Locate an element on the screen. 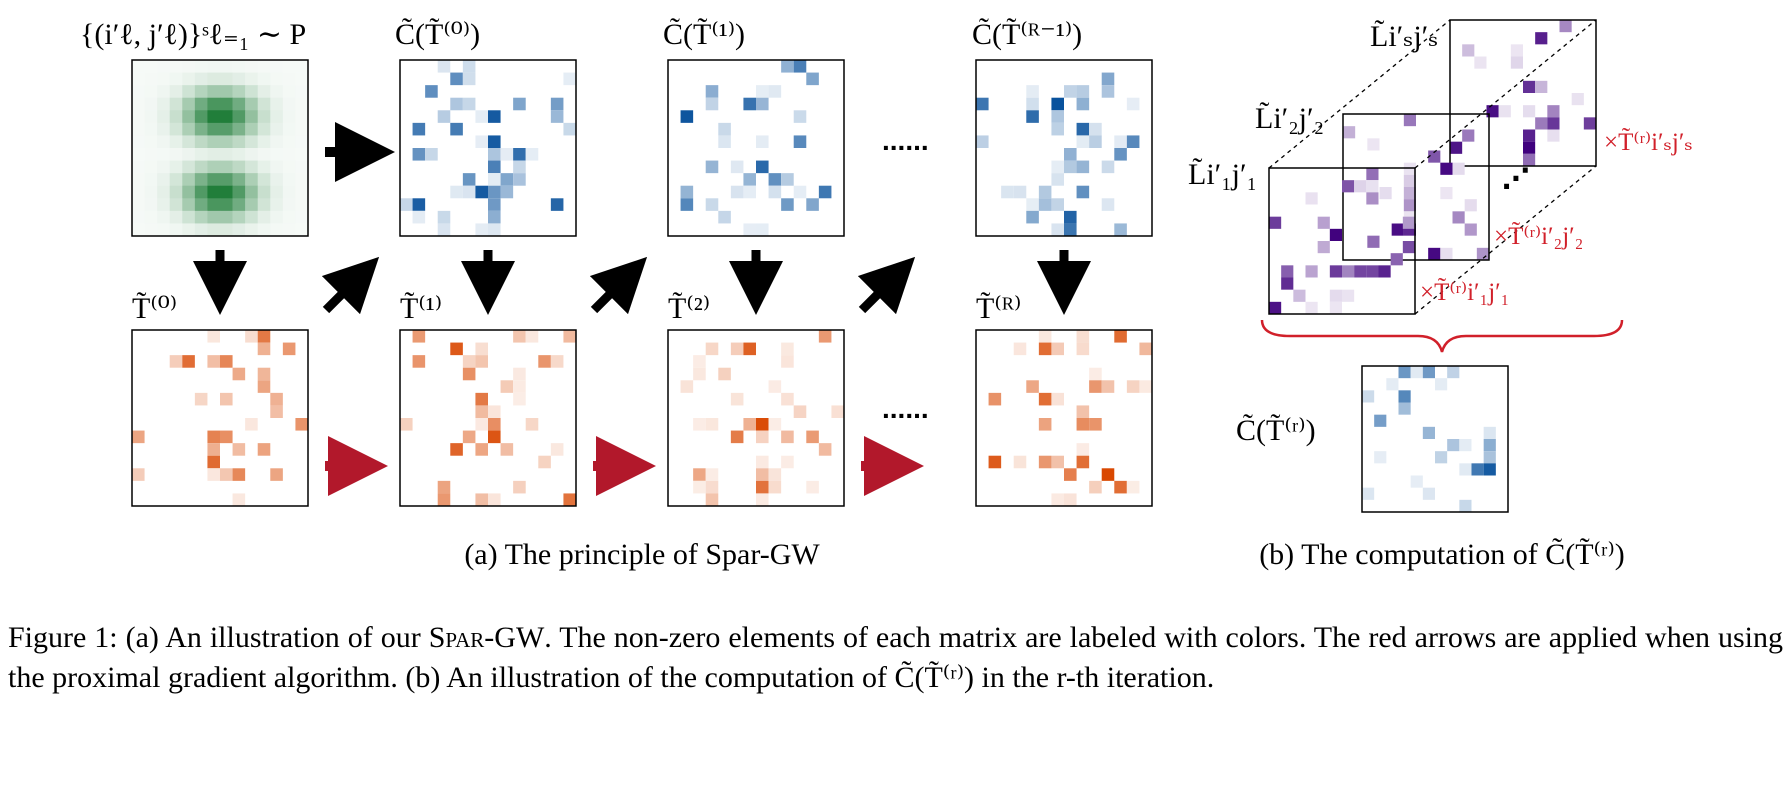  cost-matrix-final-frame is located at coordinates (1064, 148).